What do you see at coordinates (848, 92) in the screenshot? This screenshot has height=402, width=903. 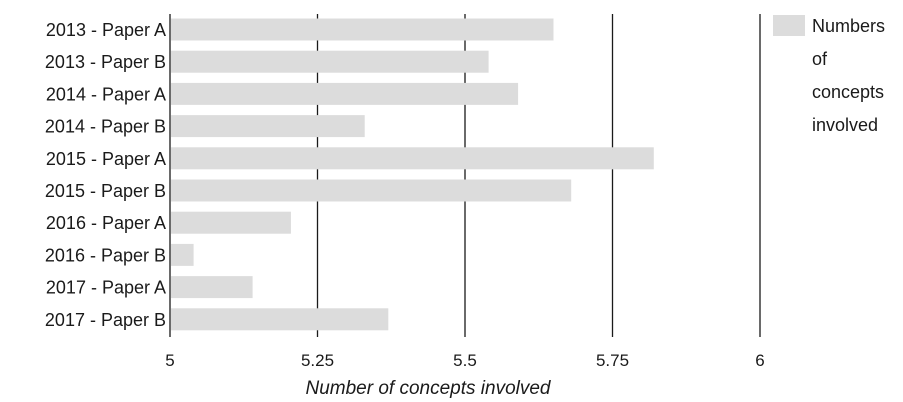 I see `legend-text-line-2: concepts` at bounding box center [848, 92].